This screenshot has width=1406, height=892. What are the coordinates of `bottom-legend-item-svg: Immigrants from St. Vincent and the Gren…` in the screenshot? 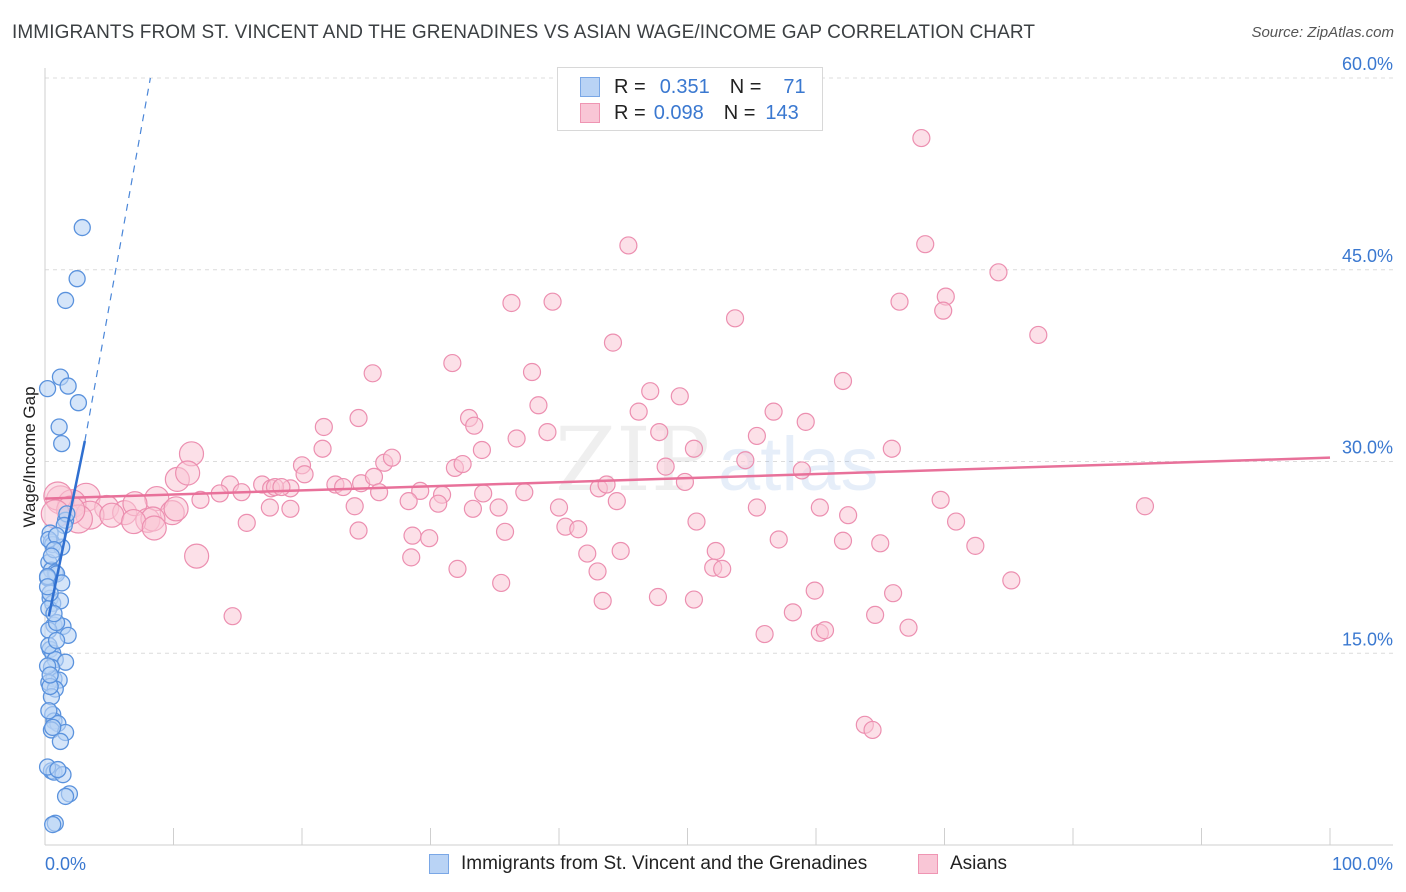 It's located at (648, 864).